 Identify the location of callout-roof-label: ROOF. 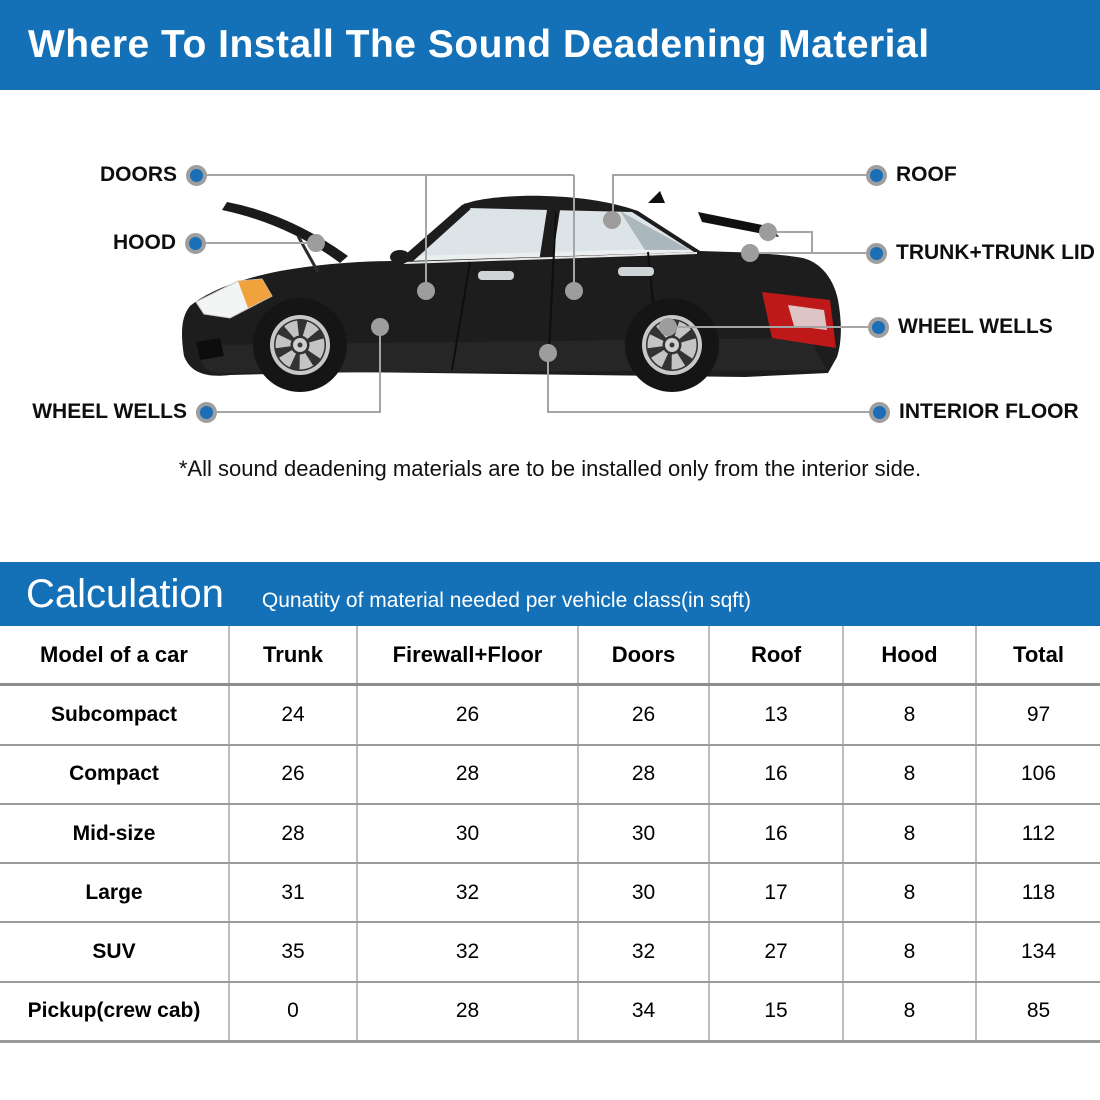
(926, 174).